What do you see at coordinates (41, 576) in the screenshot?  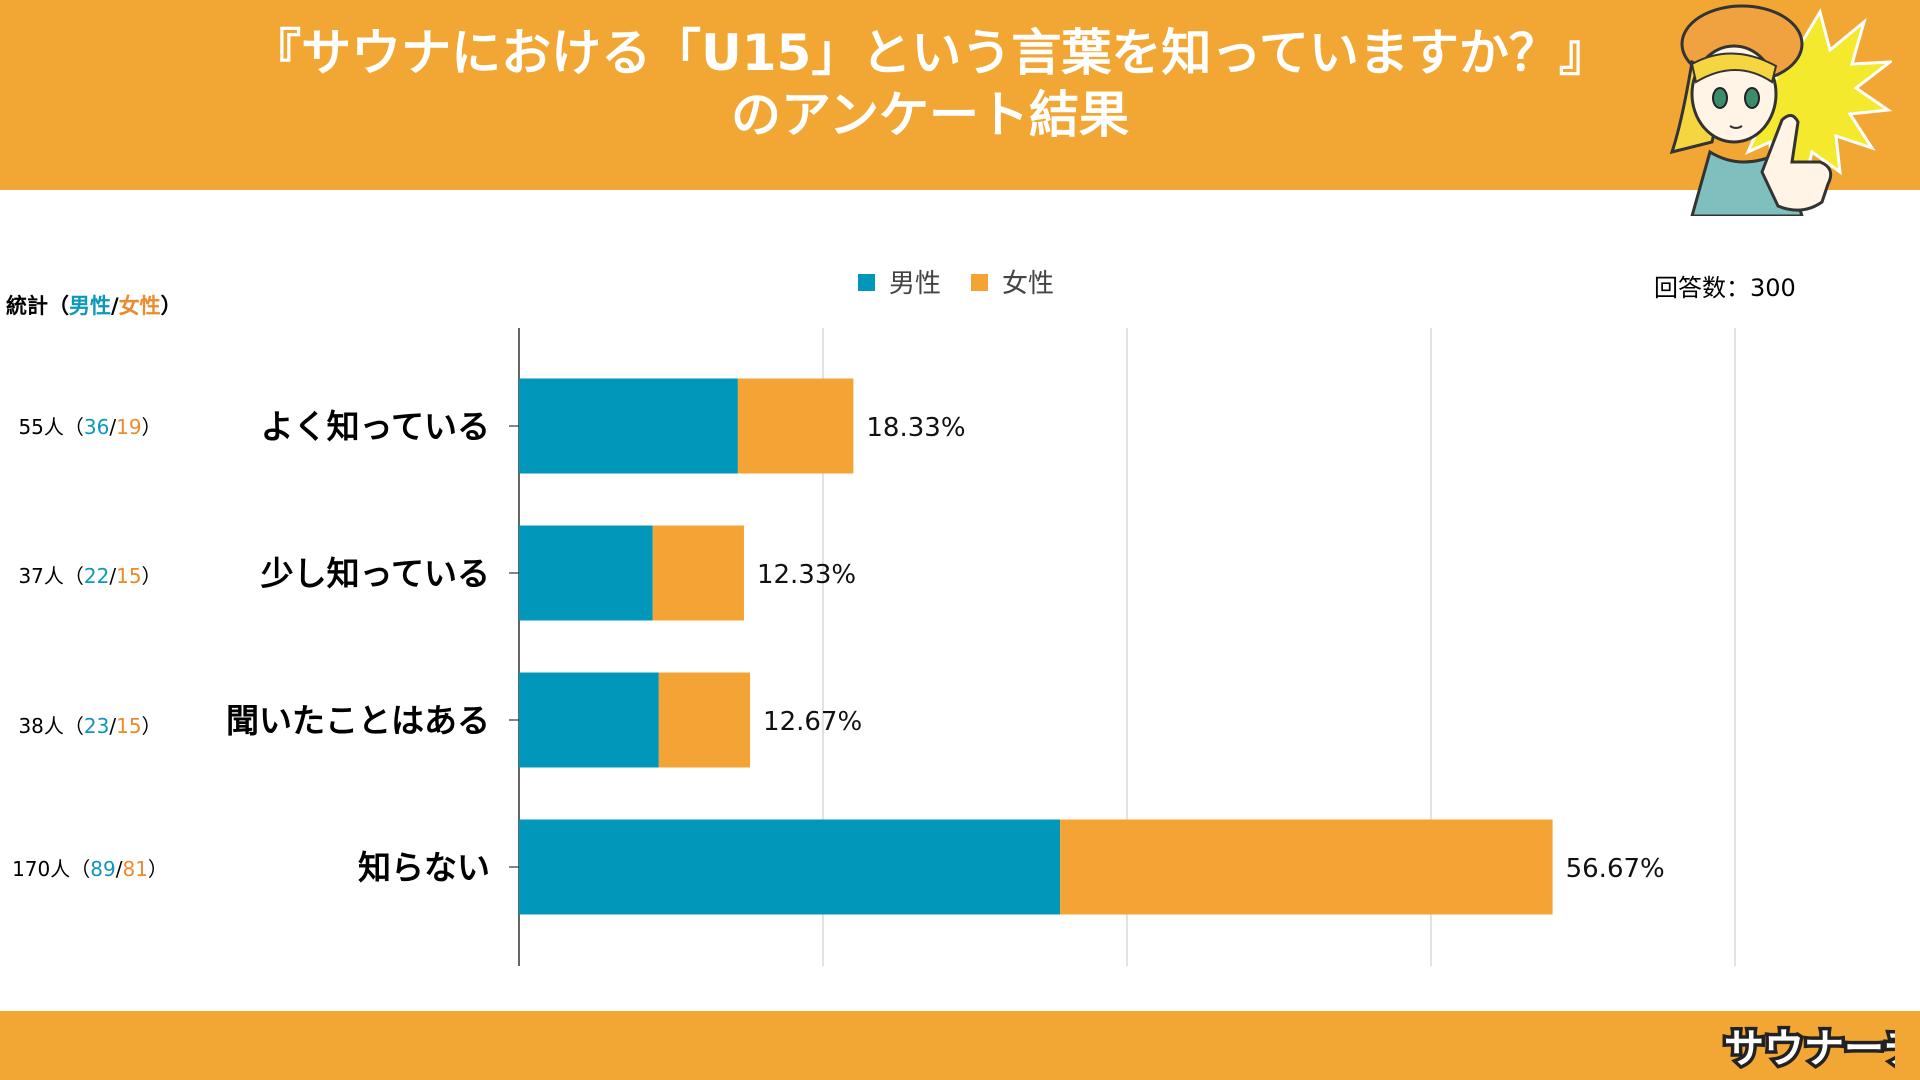 I see `stat-total: 37人` at bounding box center [41, 576].